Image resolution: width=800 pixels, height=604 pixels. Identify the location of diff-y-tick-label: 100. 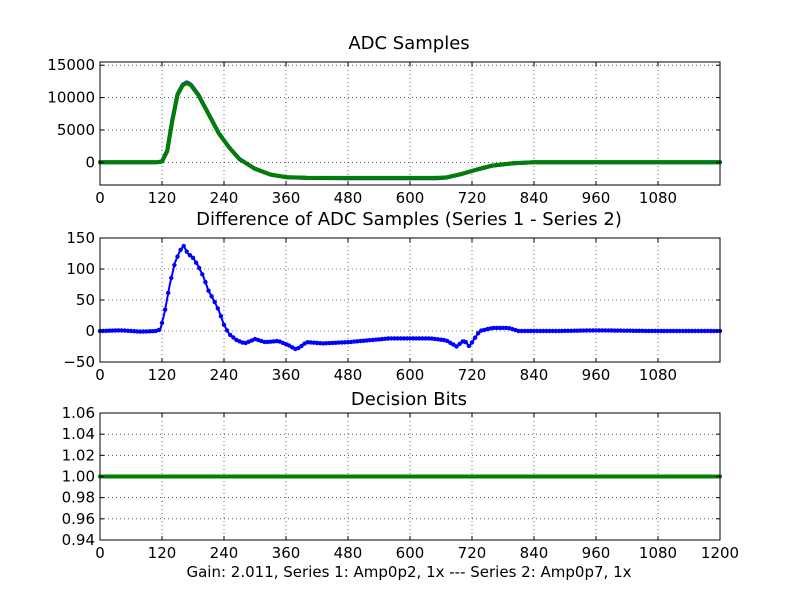
(80, 269).